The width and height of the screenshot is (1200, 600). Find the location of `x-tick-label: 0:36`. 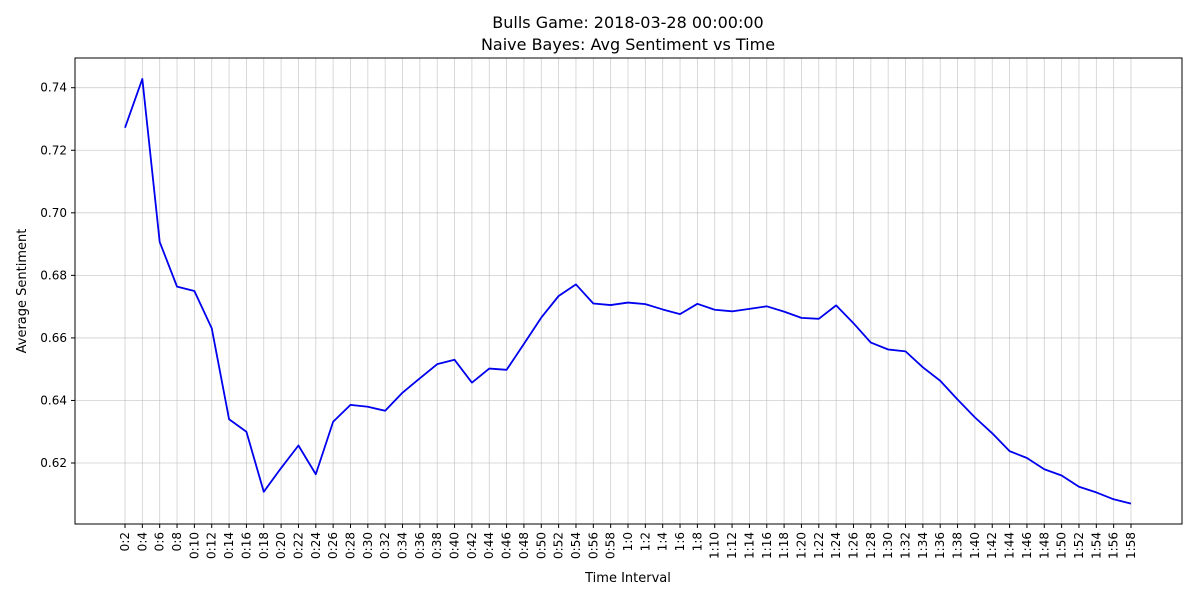

x-tick-label: 0:36 is located at coordinates (420, 545).